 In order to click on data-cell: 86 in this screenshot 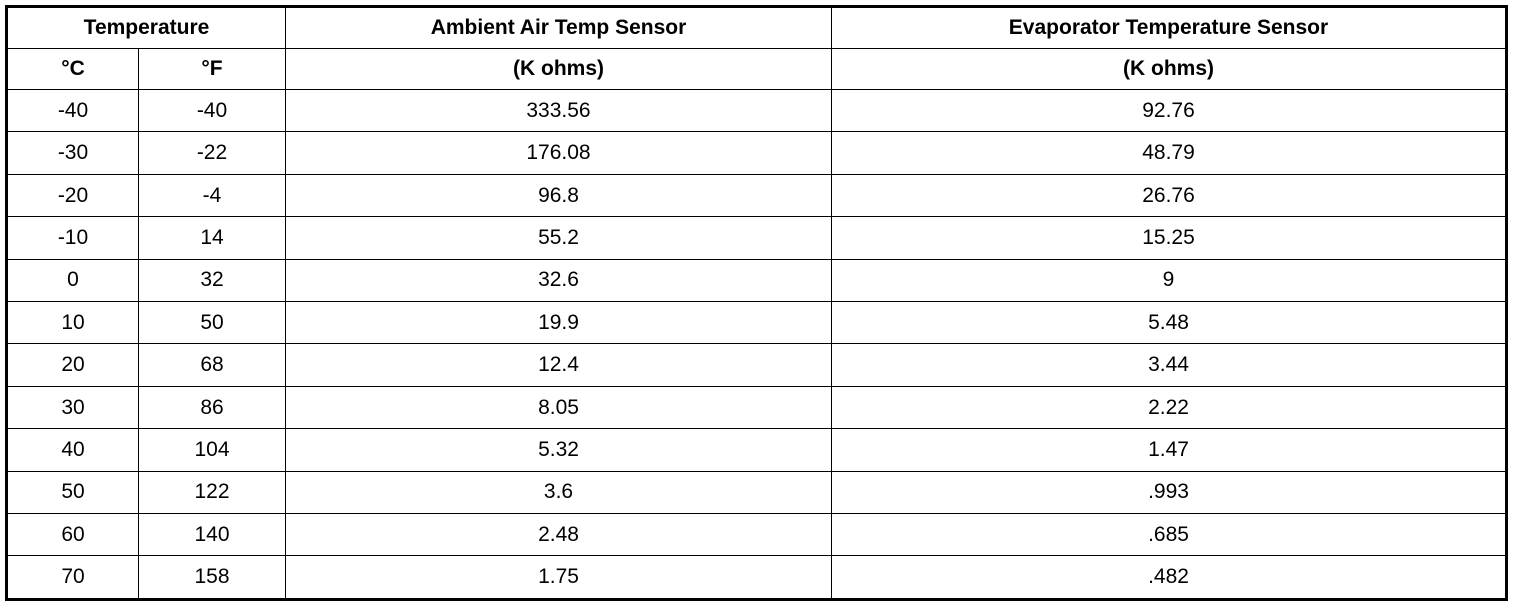, I will do `click(212, 407)`.